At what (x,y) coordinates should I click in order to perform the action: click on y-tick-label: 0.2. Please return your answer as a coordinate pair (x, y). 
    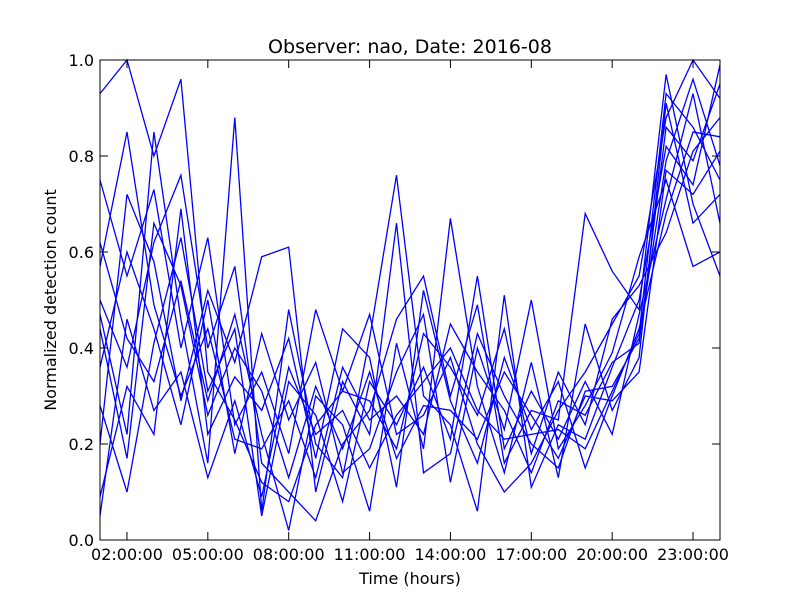
    Looking at the image, I should click on (81, 444).